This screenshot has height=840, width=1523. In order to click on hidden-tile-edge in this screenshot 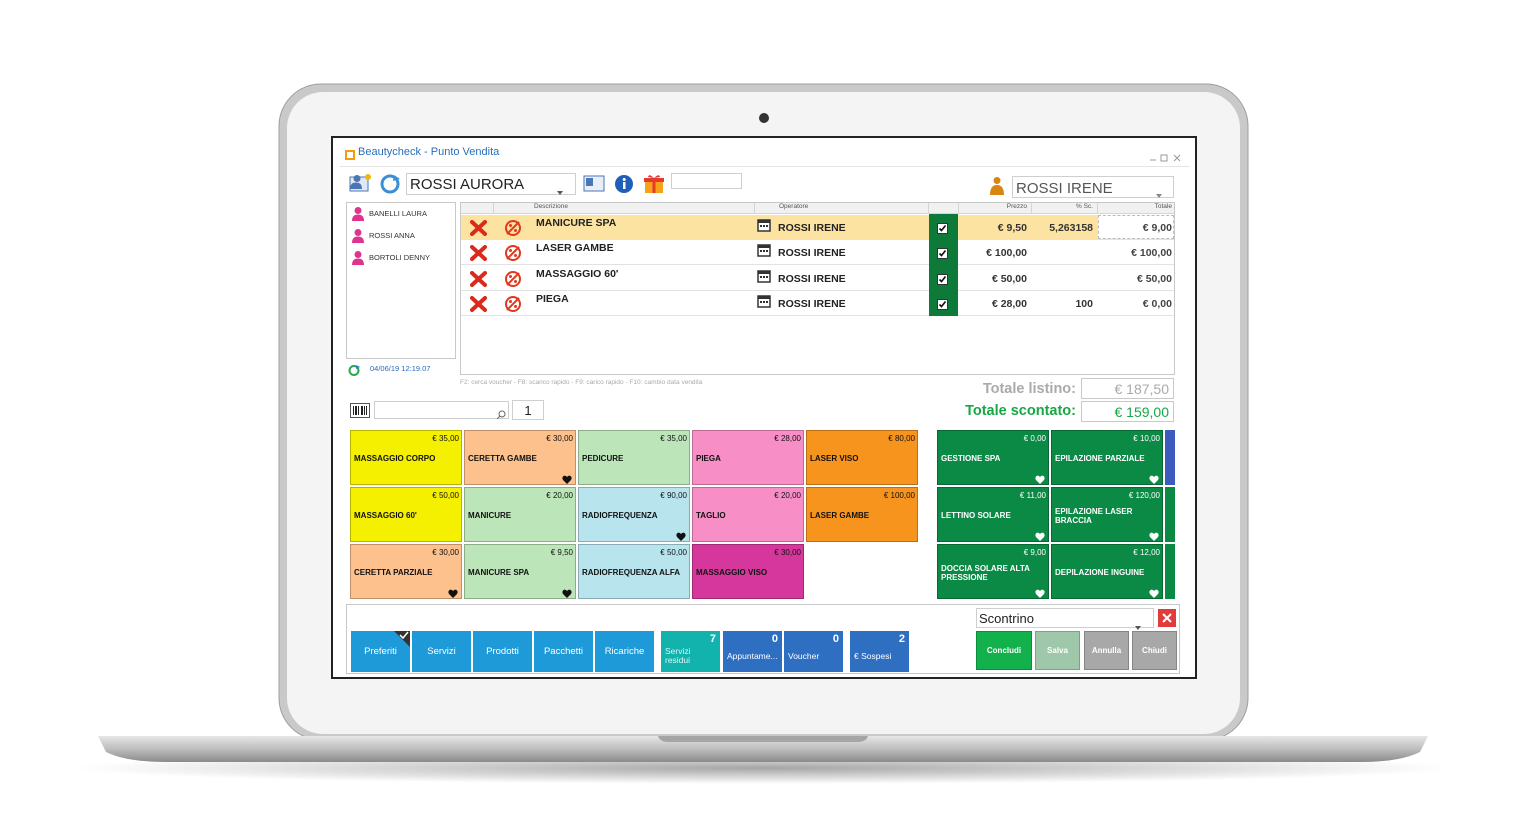, I will do `click(1170, 457)`.